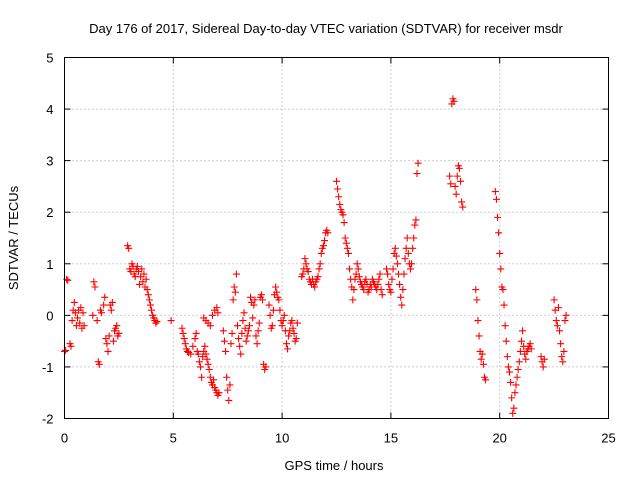  I want to click on x-tick-label: 0, so click(64, 438).